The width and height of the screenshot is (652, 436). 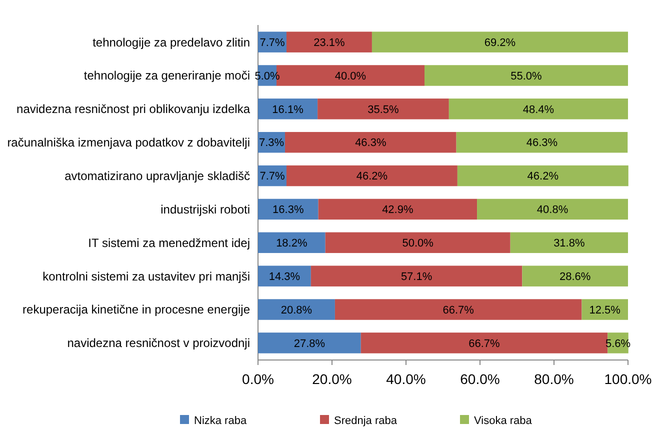 I want to click on data-label: 23.1%, so click(x=330, y=42).